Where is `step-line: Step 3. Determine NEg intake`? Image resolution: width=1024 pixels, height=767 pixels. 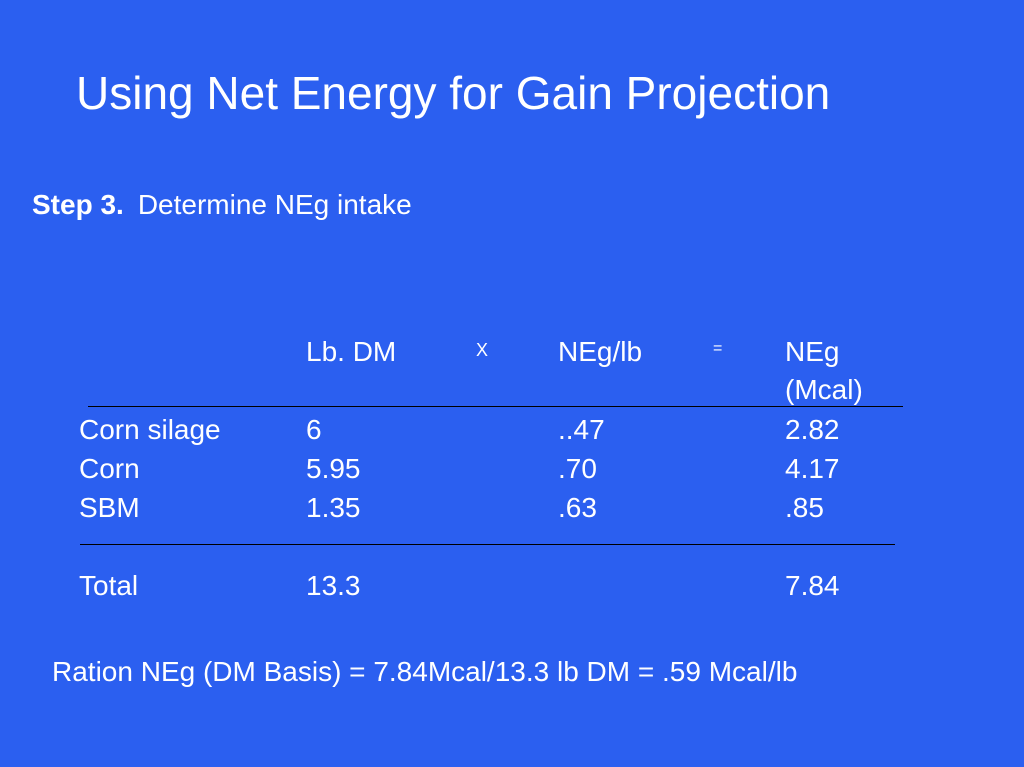
step-line: Step 3. Determine NEg intake is located at coordinates (222, 205).